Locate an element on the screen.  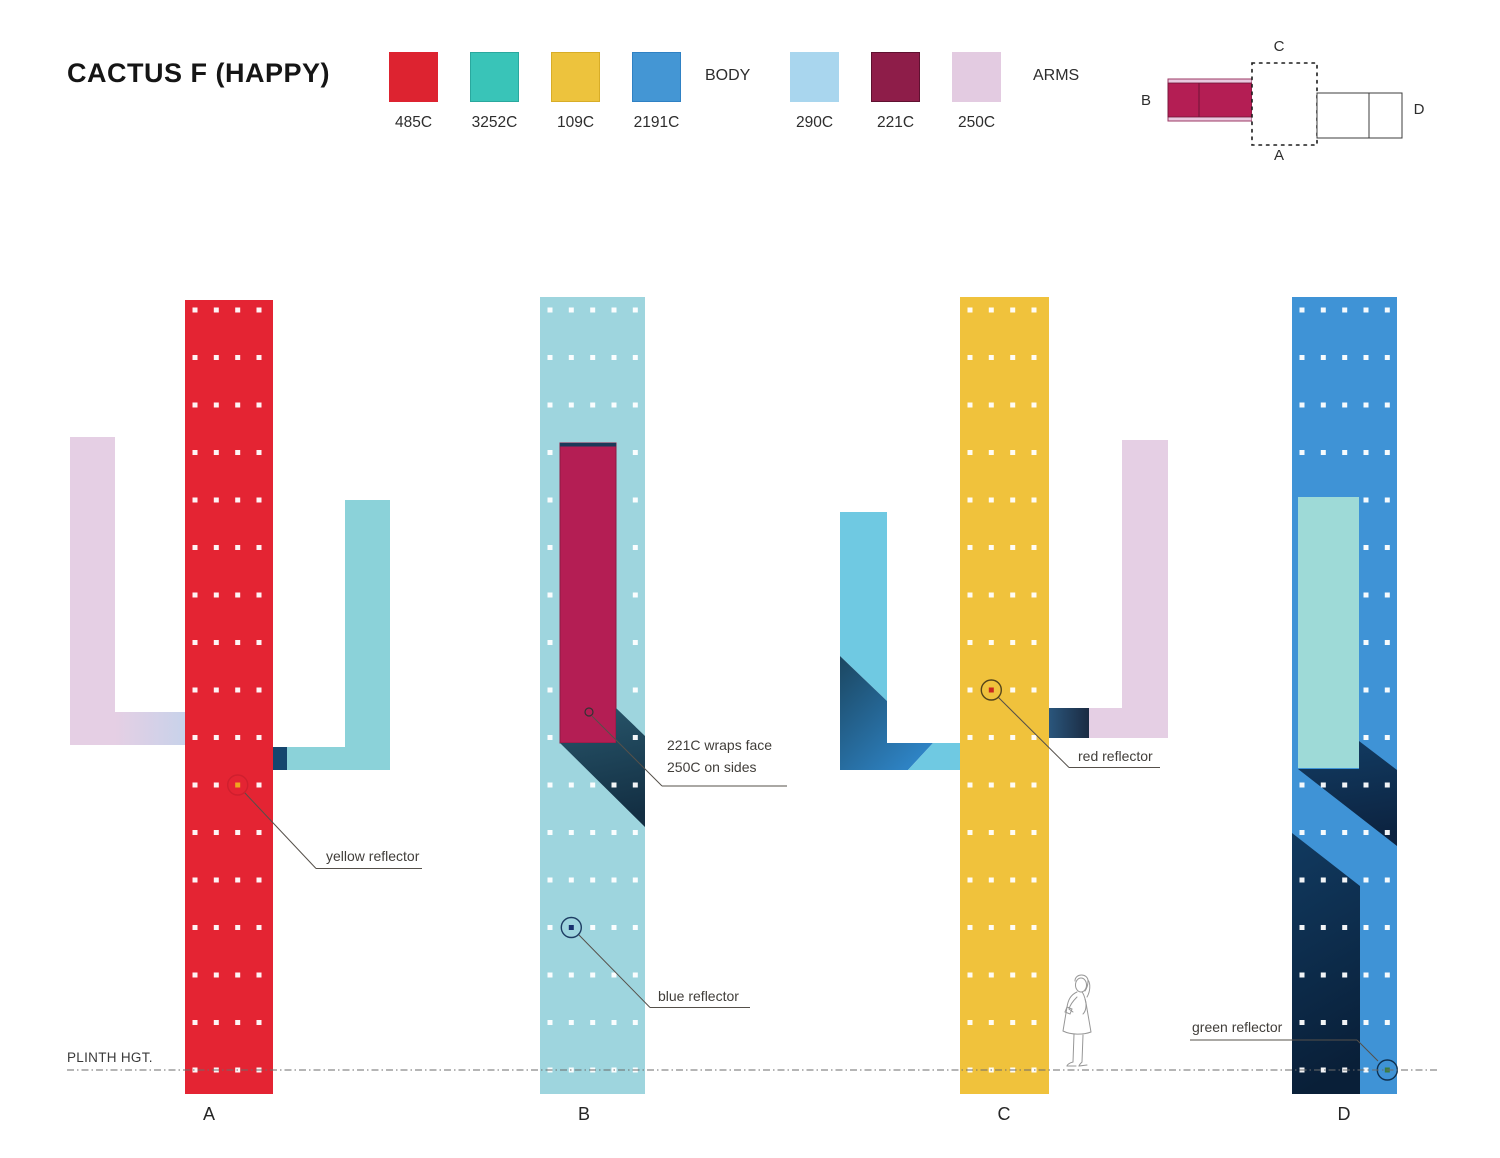
arm-right-pink-horizontal is located at coordinates (1128, 723).